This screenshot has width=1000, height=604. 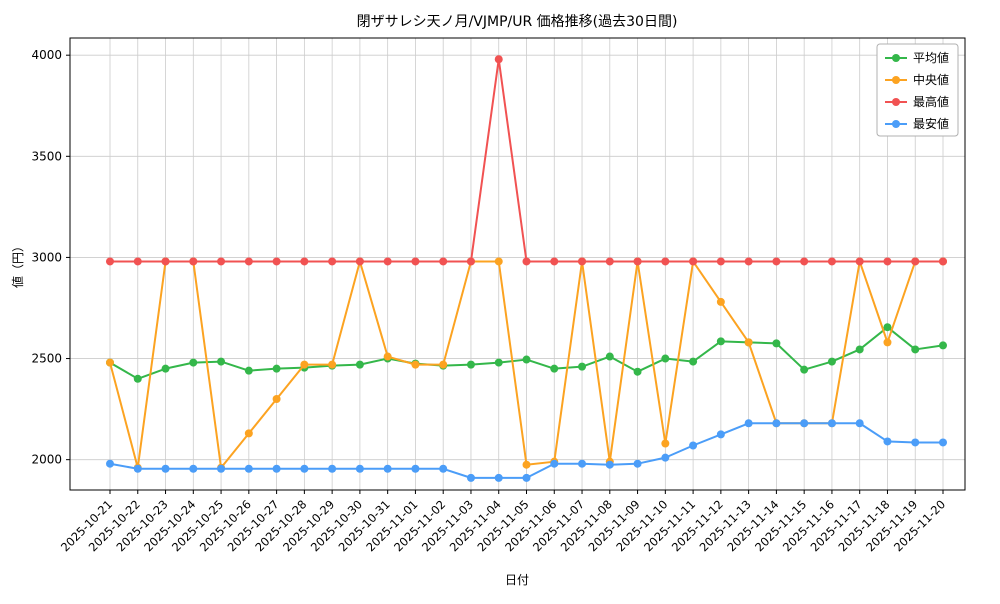 I want to click on legend-label-median: 中央値, so click(x=931, y=79).